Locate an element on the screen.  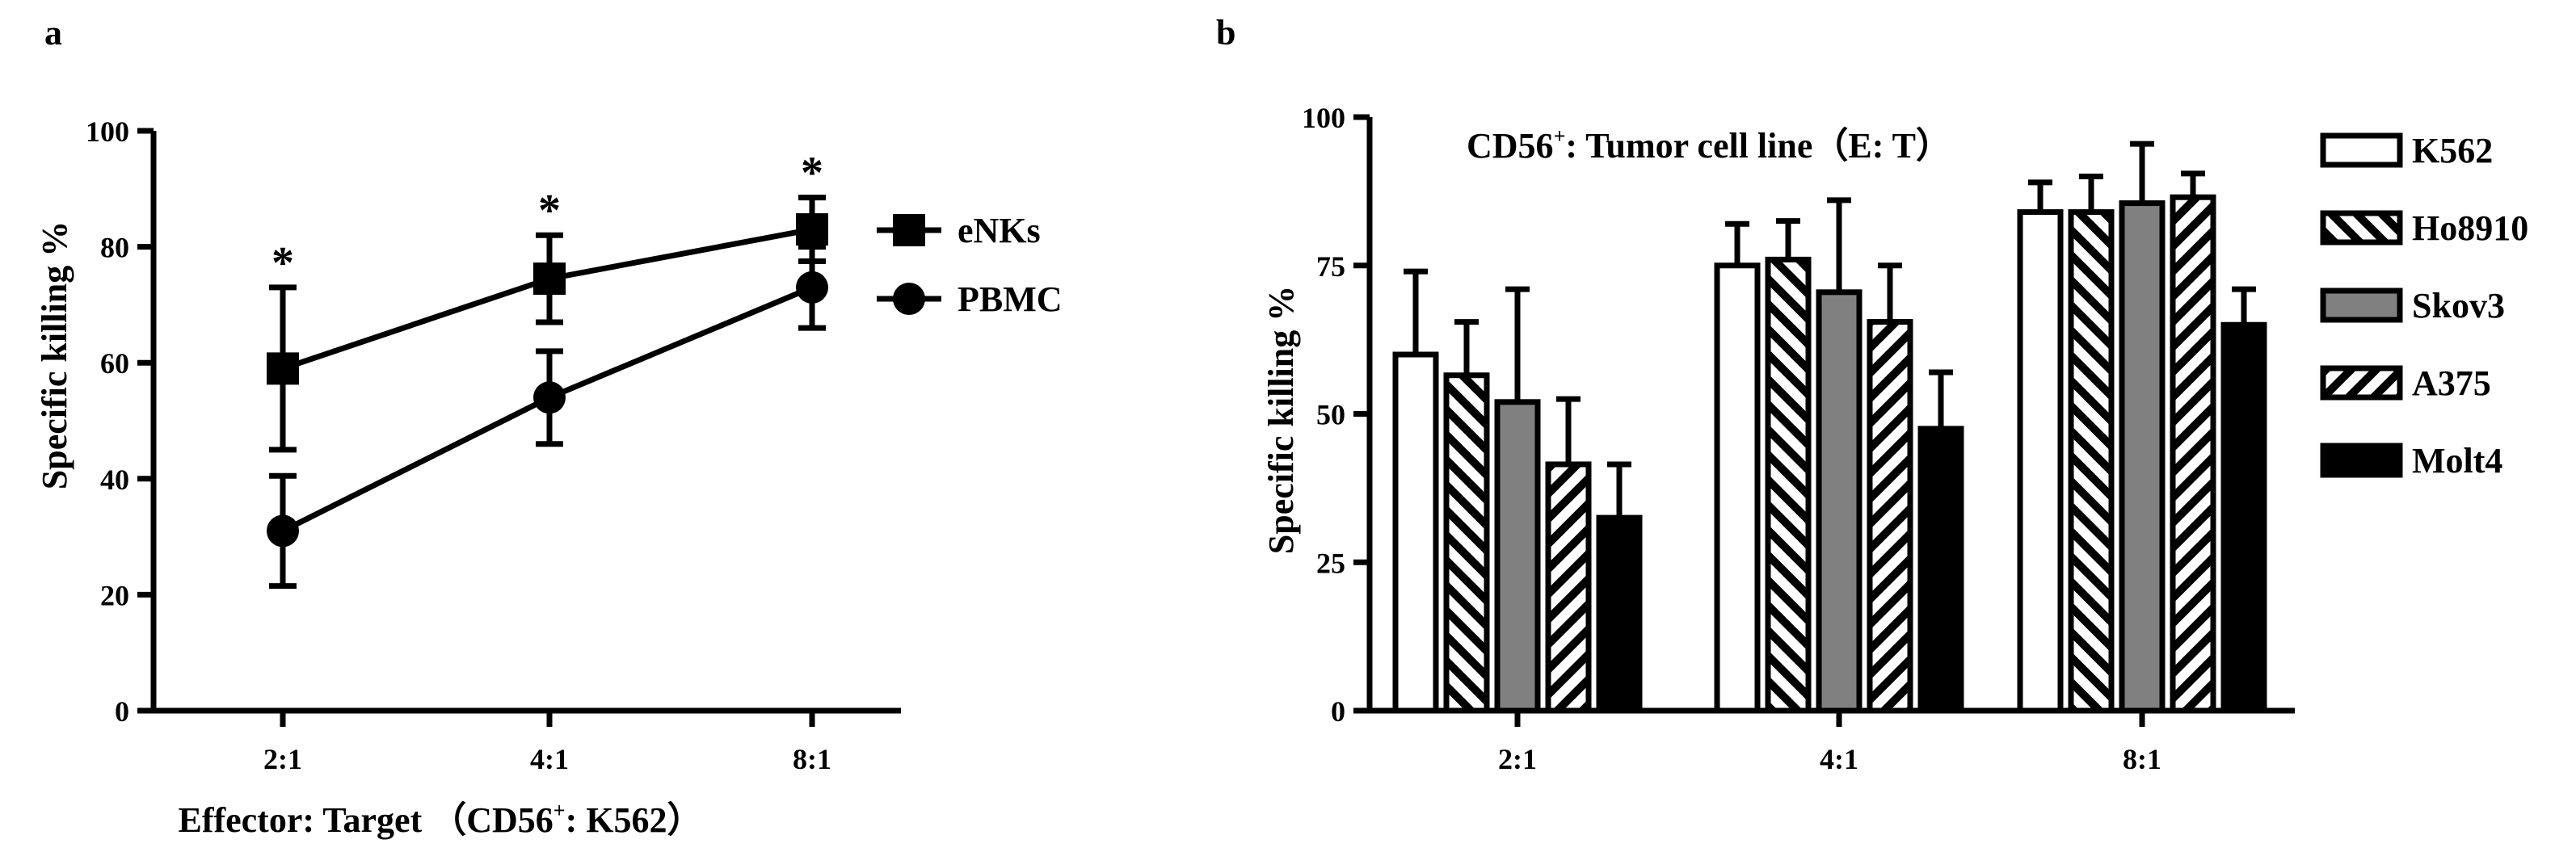
panel-b-y-tick-label: 25 is located at coordinates (1330, 563).